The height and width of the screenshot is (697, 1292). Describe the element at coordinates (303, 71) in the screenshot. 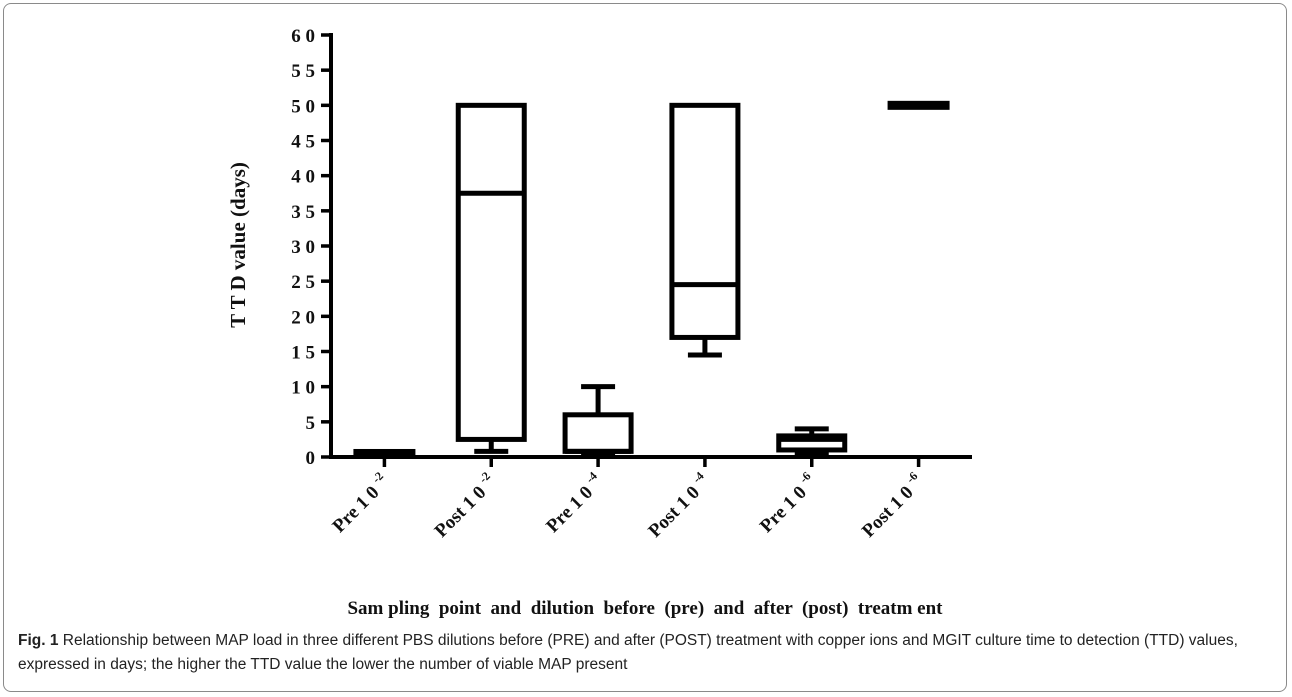

I see `y-tick-label: 5 5` at that location.